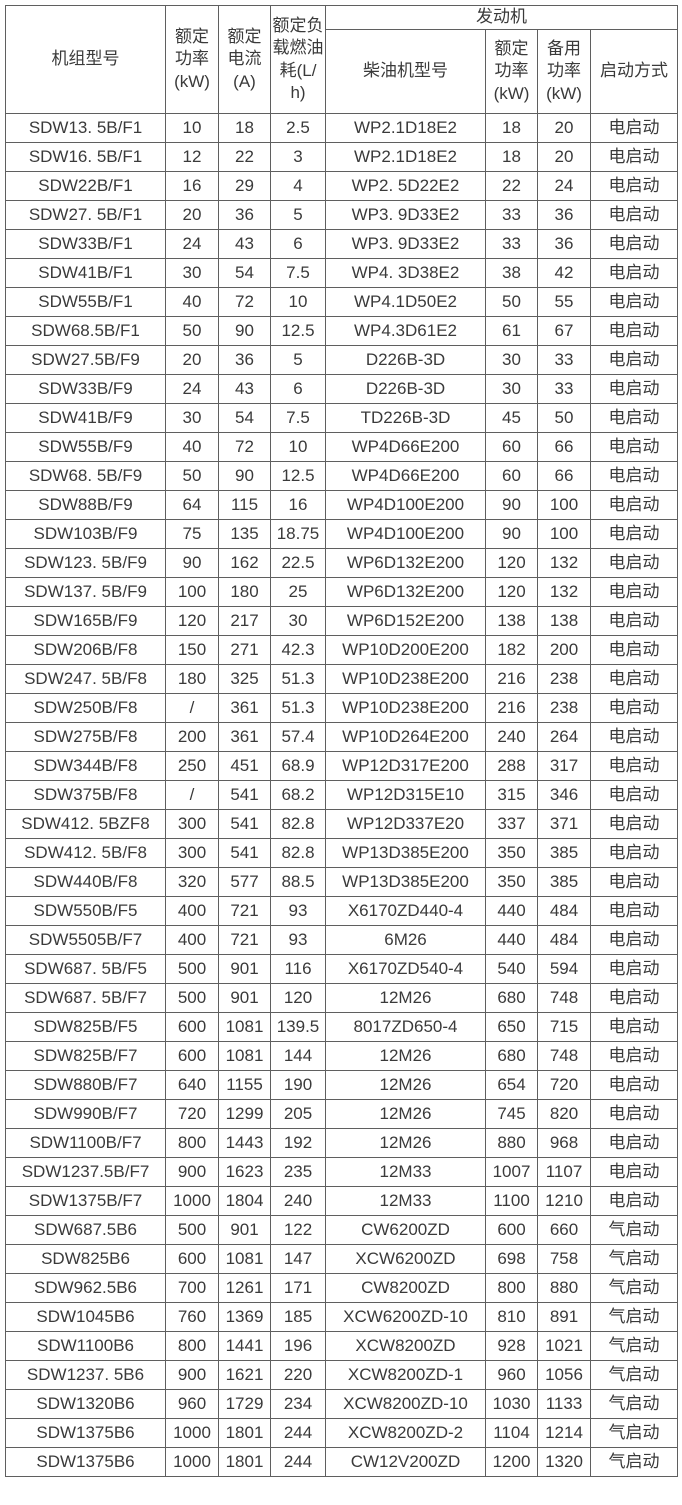 This screenshot has width=682, height=1505. What do you see at coordinates (244, 59) in the screenshot?
I see `col-header-rated-current: 额定 电流 (A)` at bounding box center [244, 59].